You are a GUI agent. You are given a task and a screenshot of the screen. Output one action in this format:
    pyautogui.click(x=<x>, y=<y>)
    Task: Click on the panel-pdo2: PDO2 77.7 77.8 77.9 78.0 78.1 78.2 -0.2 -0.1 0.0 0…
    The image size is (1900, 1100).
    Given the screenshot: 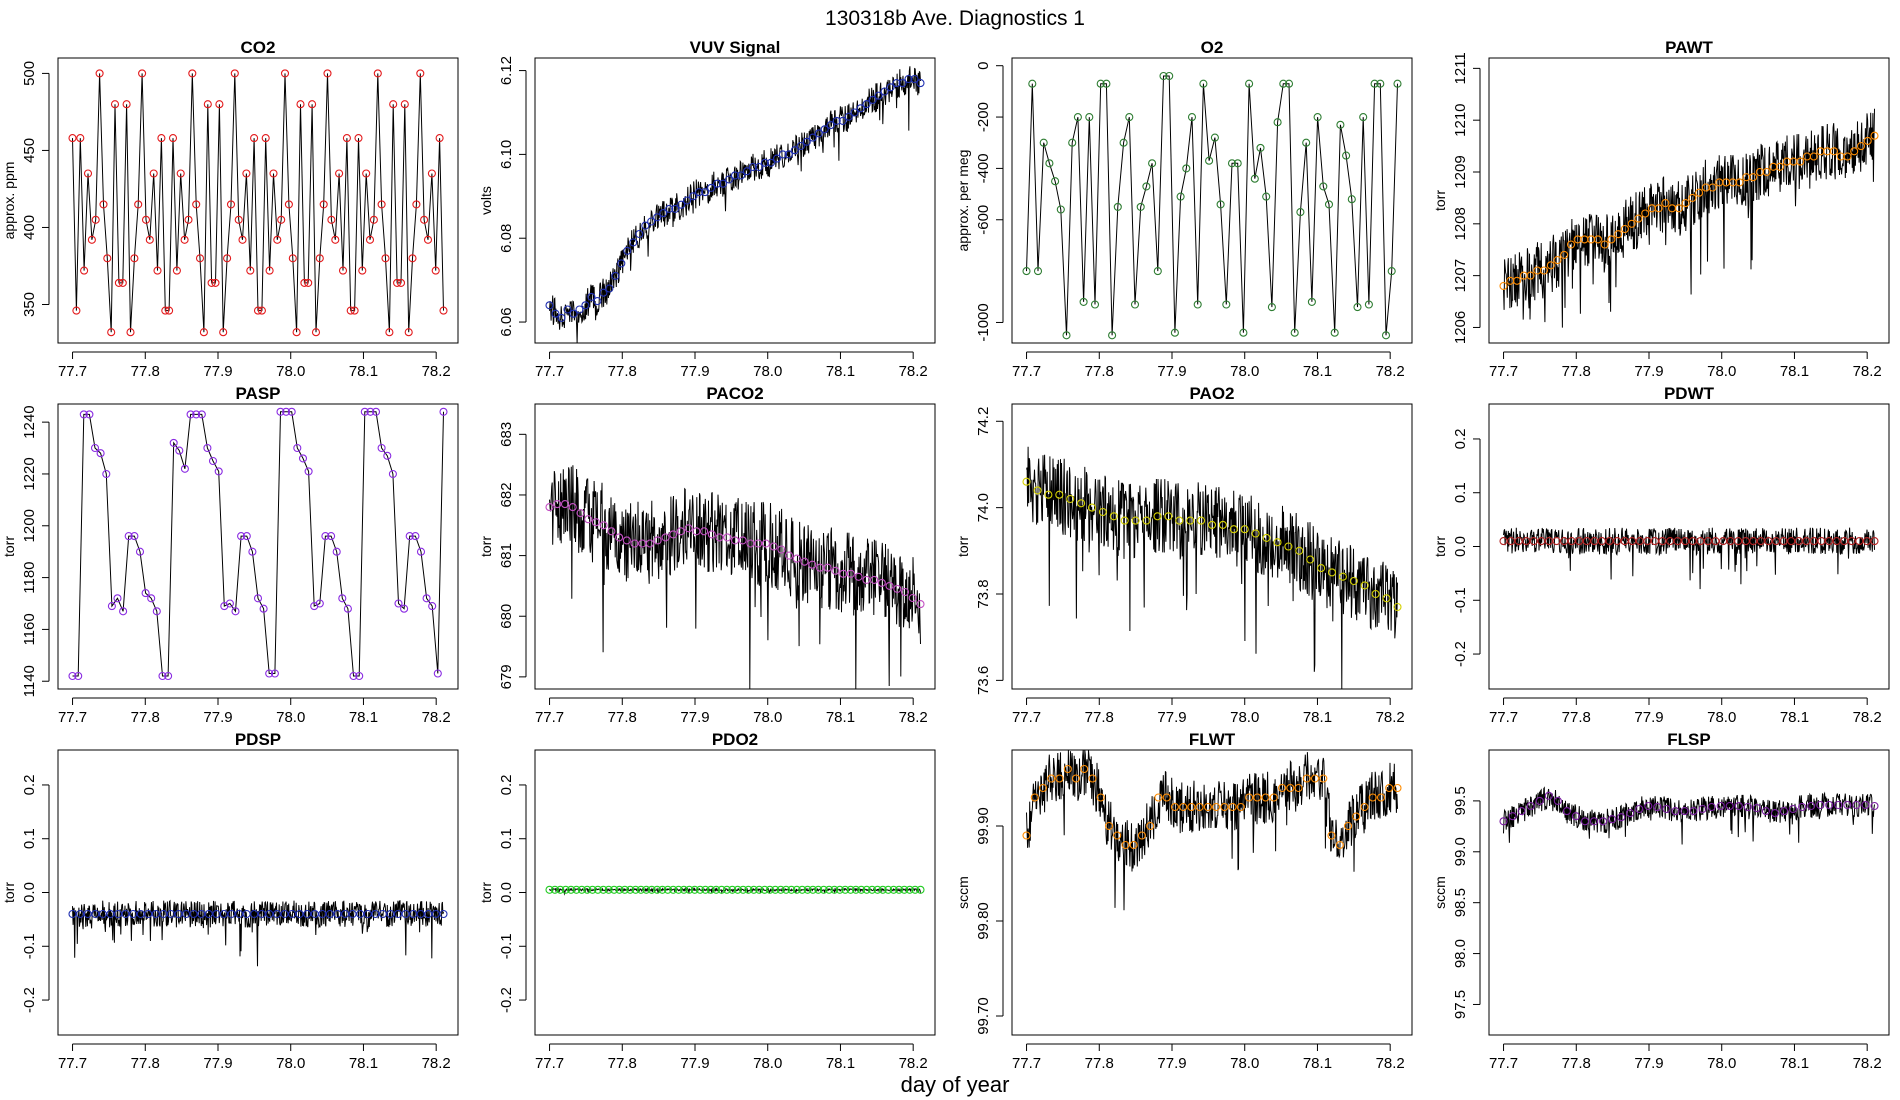 What is the action you would take?
    pyautogui.click(x=707, y=901)
    